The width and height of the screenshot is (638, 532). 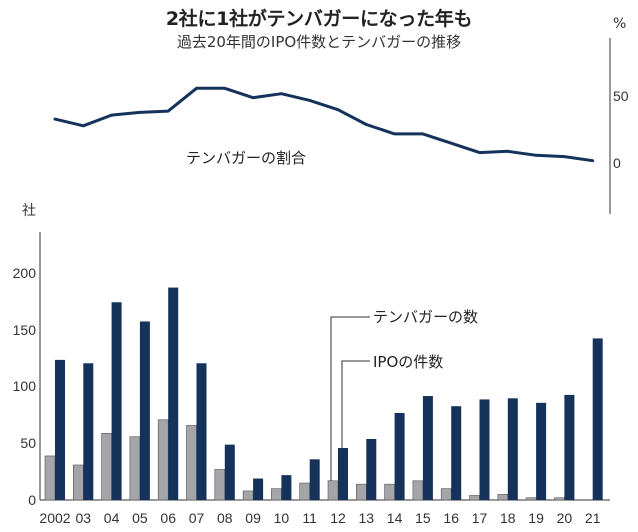 I want to click on x-tick-label: 18, so click(x=508, y=518).